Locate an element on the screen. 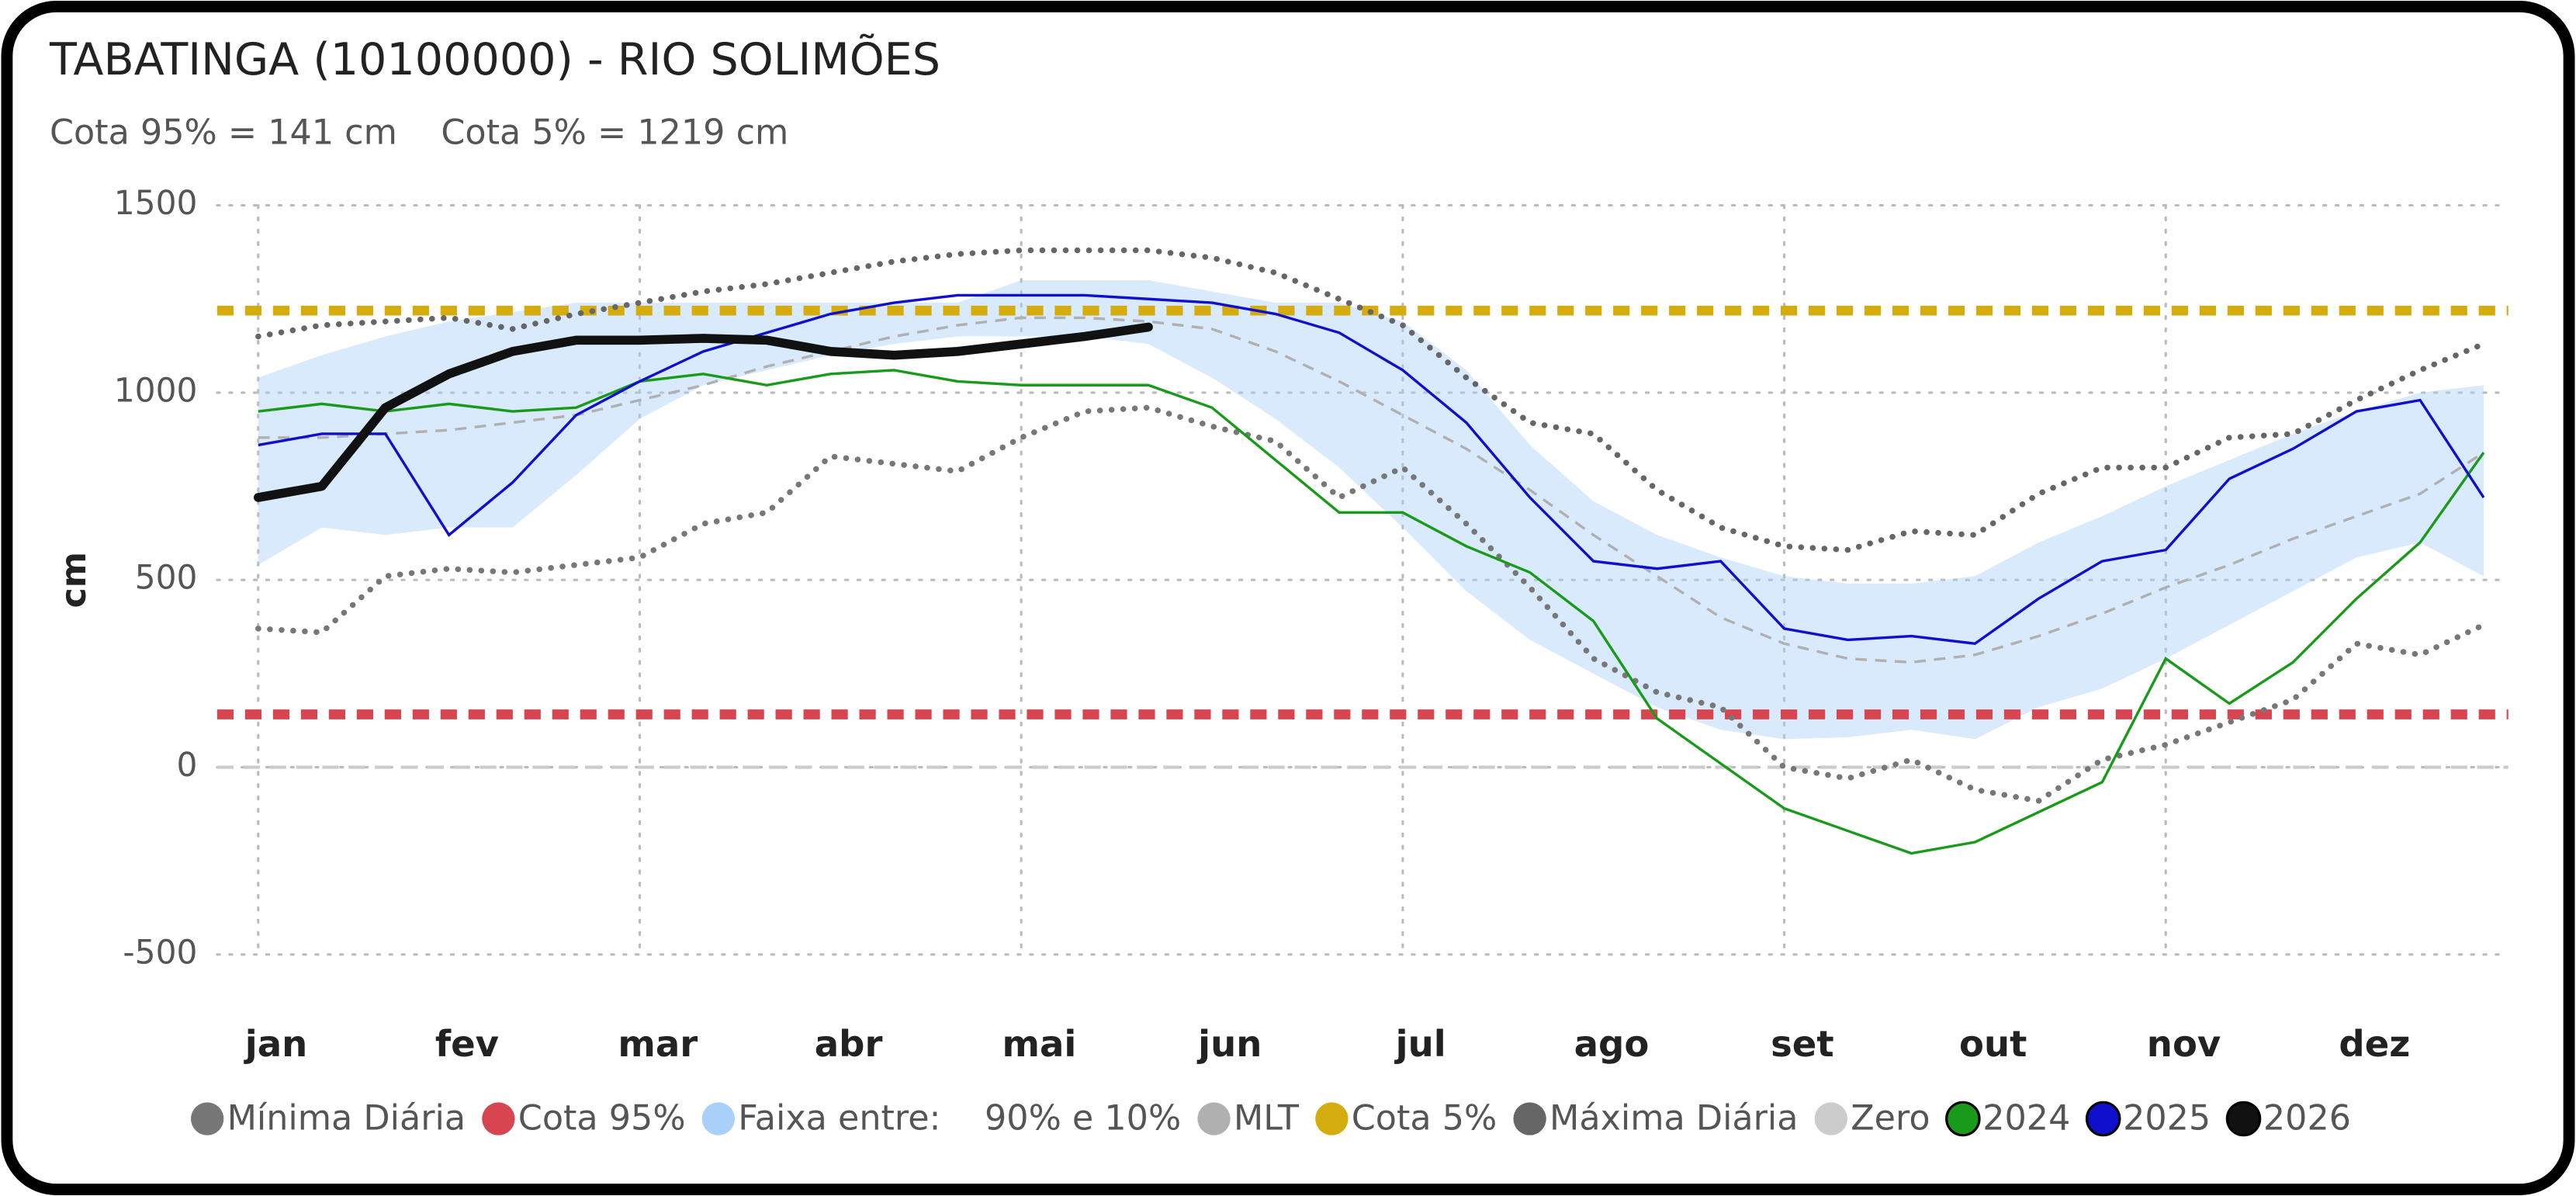  x-tick-label: jun is located at coordinates (1229, 1044).